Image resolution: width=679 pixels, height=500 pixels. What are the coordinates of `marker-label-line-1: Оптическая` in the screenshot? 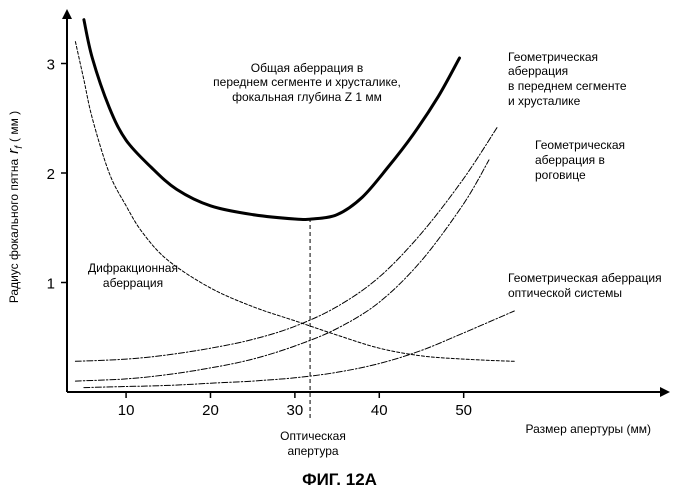 It's located at (313, 436).